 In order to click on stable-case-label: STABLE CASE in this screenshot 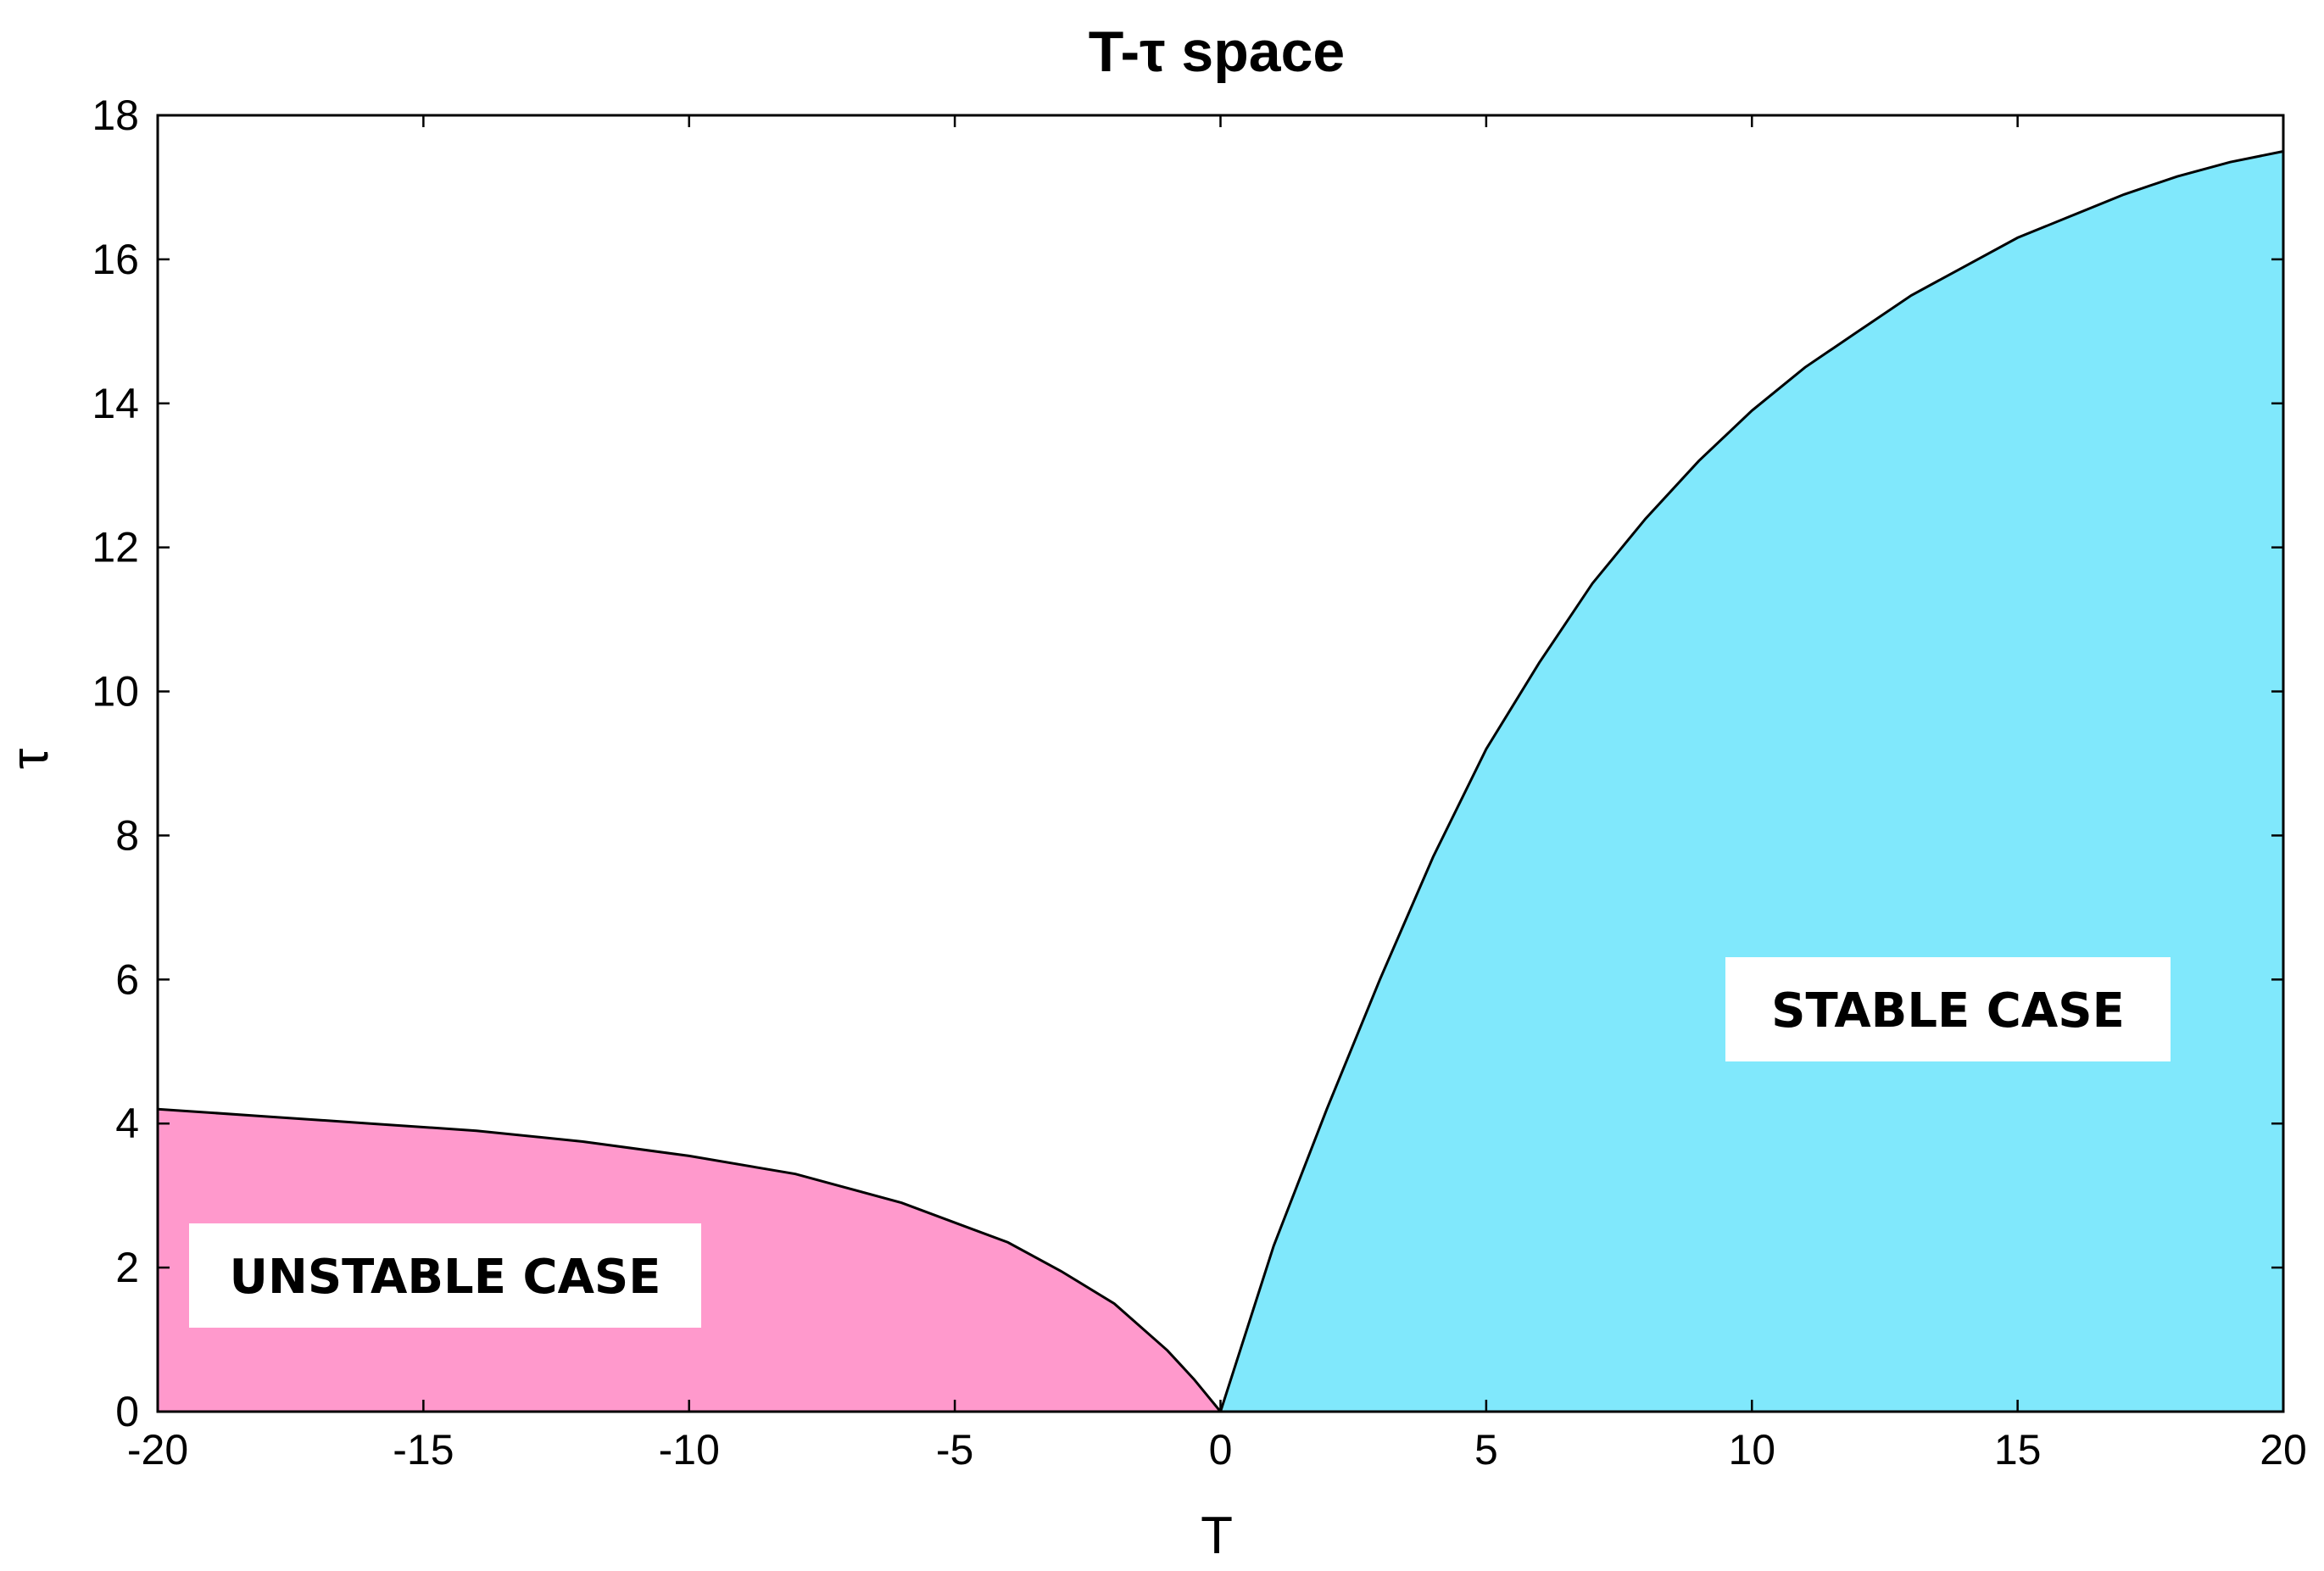, I will do `click(1948, 1011)`.